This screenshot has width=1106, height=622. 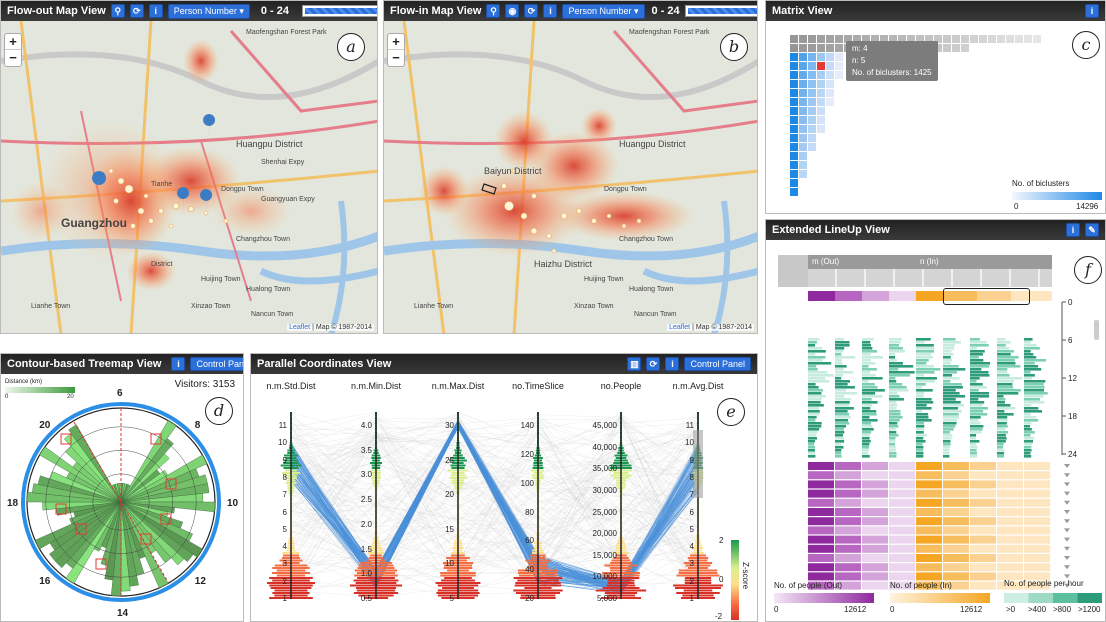 What do you see at coordinates (512, 11) in the screenshot?
I see `location-icon: ◉` at bounding box center [512, 11].